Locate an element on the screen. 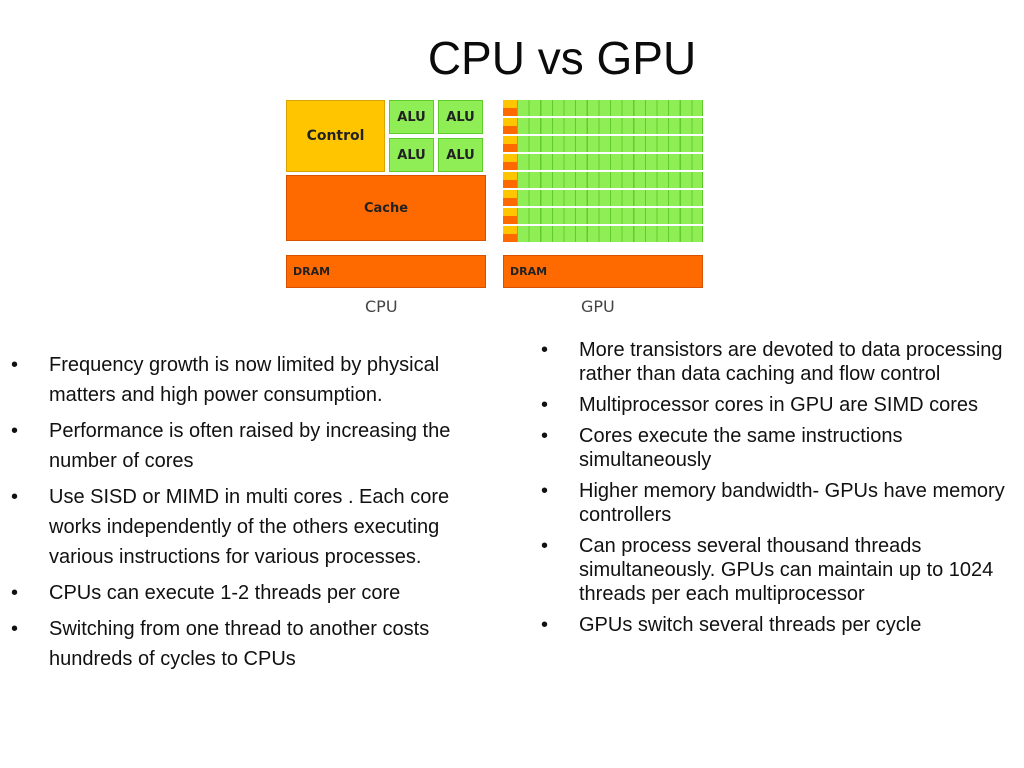 The image size is (1024, 768). cpu-cache-label: Cache is located at coordinates (386, 208).